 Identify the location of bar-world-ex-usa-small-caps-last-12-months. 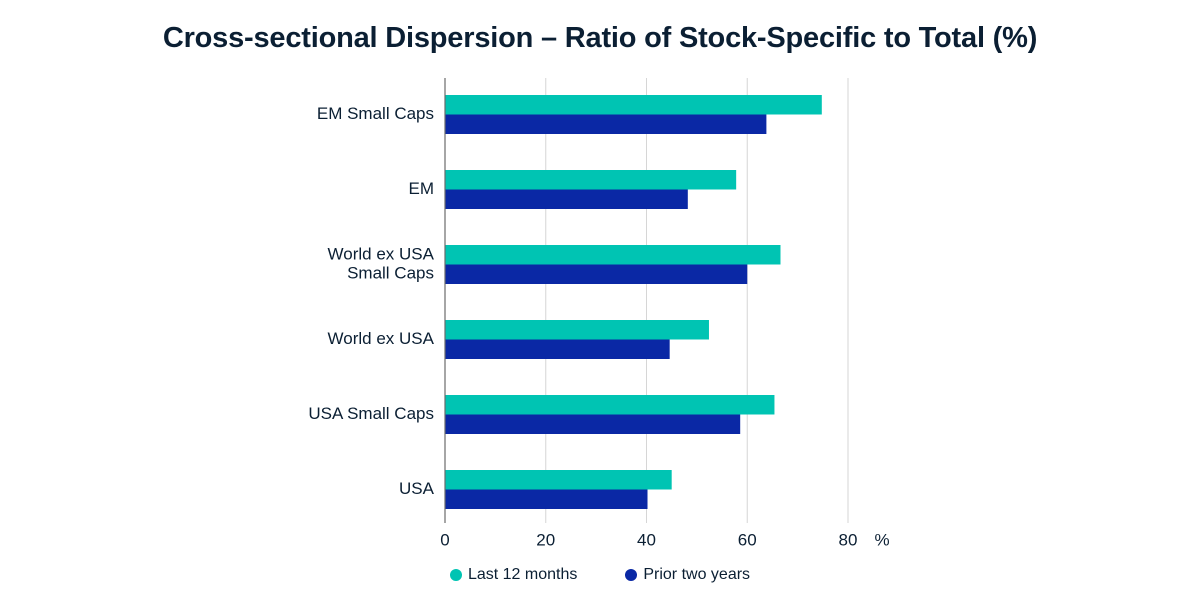
(613, 255).